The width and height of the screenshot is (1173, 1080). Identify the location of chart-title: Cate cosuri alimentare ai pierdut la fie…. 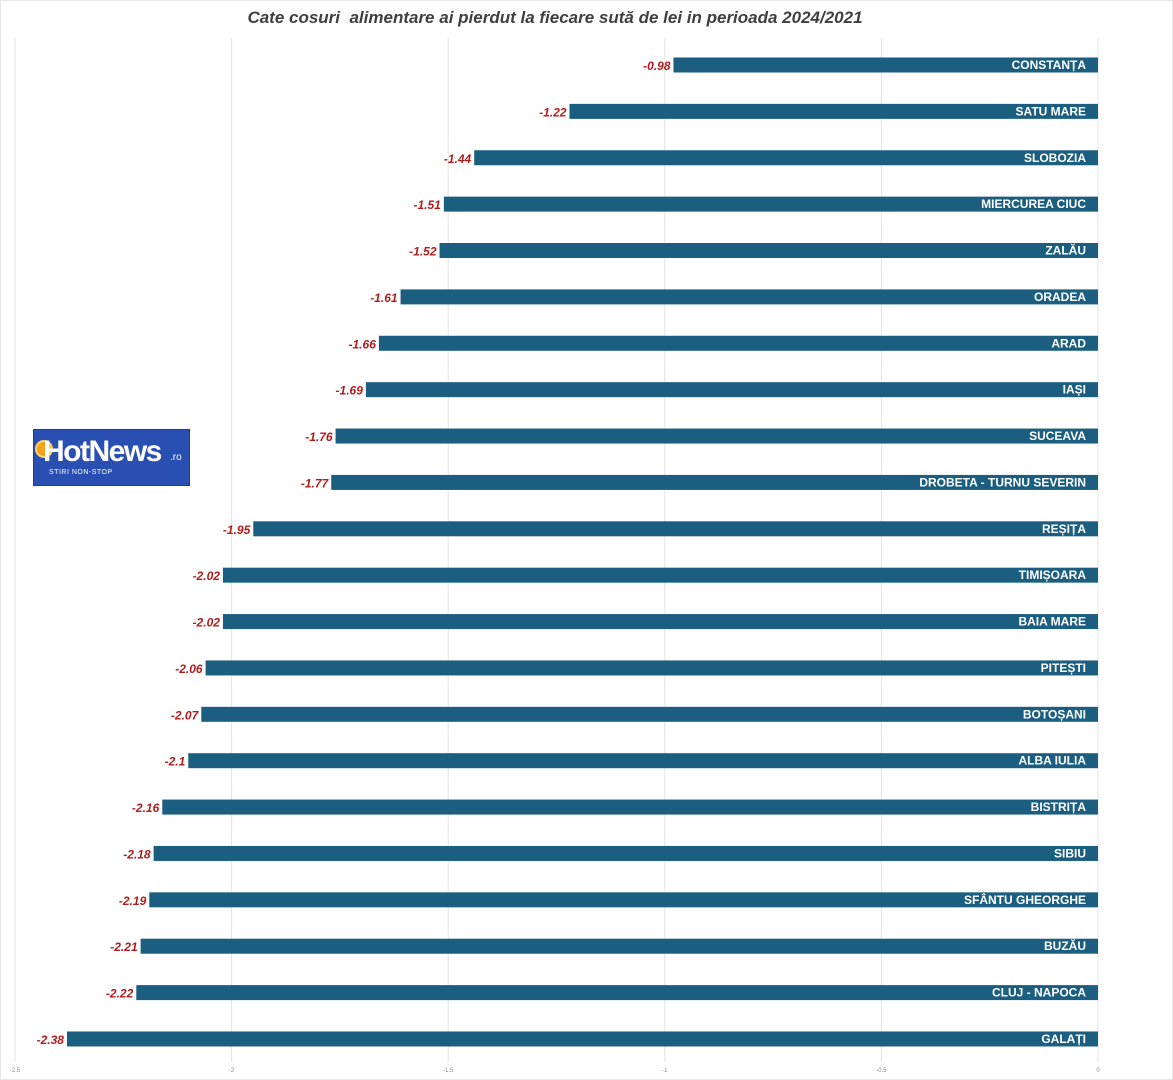
(555, 17).